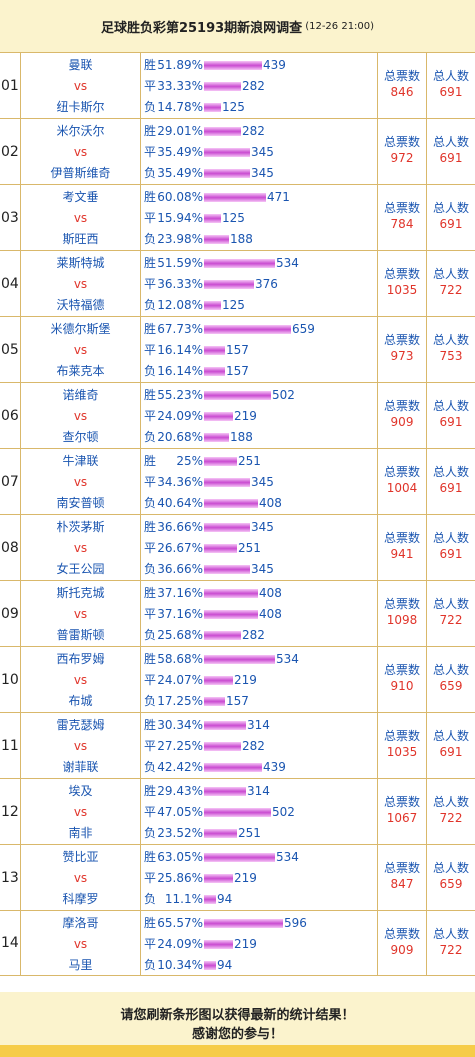 This screenshot has height=1057, width=475. I want to click on loss-percent: 16.14%, so click(180, 371).